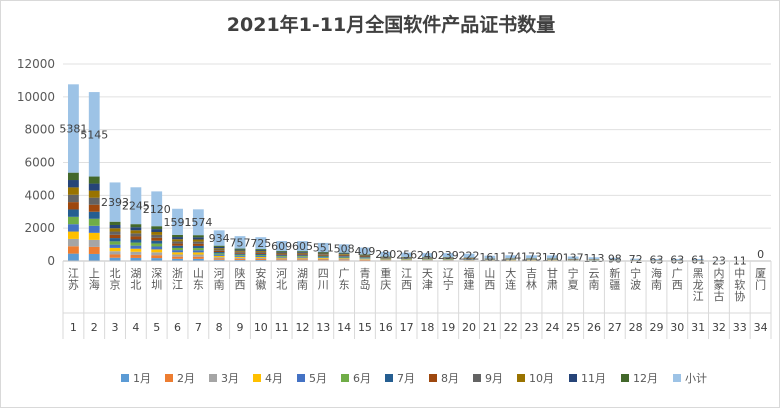  What do you see at coordinates (115, 279) in the screenshot?
I see `x-tick-label: 北京` at bounding box center [115, 279].